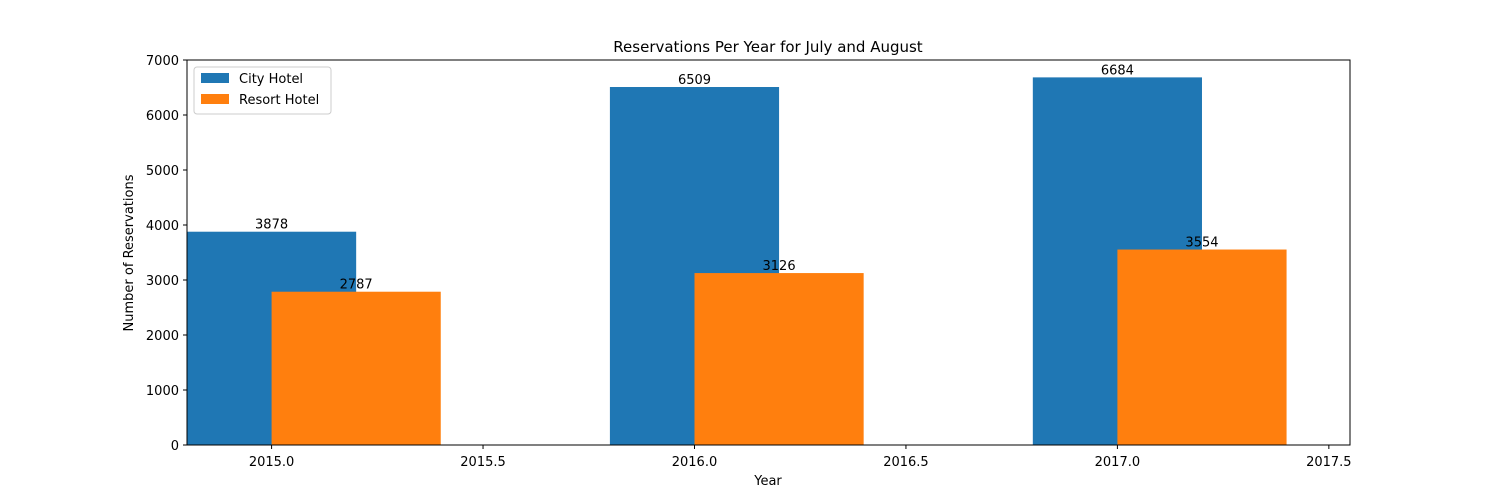 This screenshot has height=500, width=1500. What do you see at coordinates (162, 336) in the screenshot?
I see `y-tick-label: 2000` at bounding box center [162, 336].